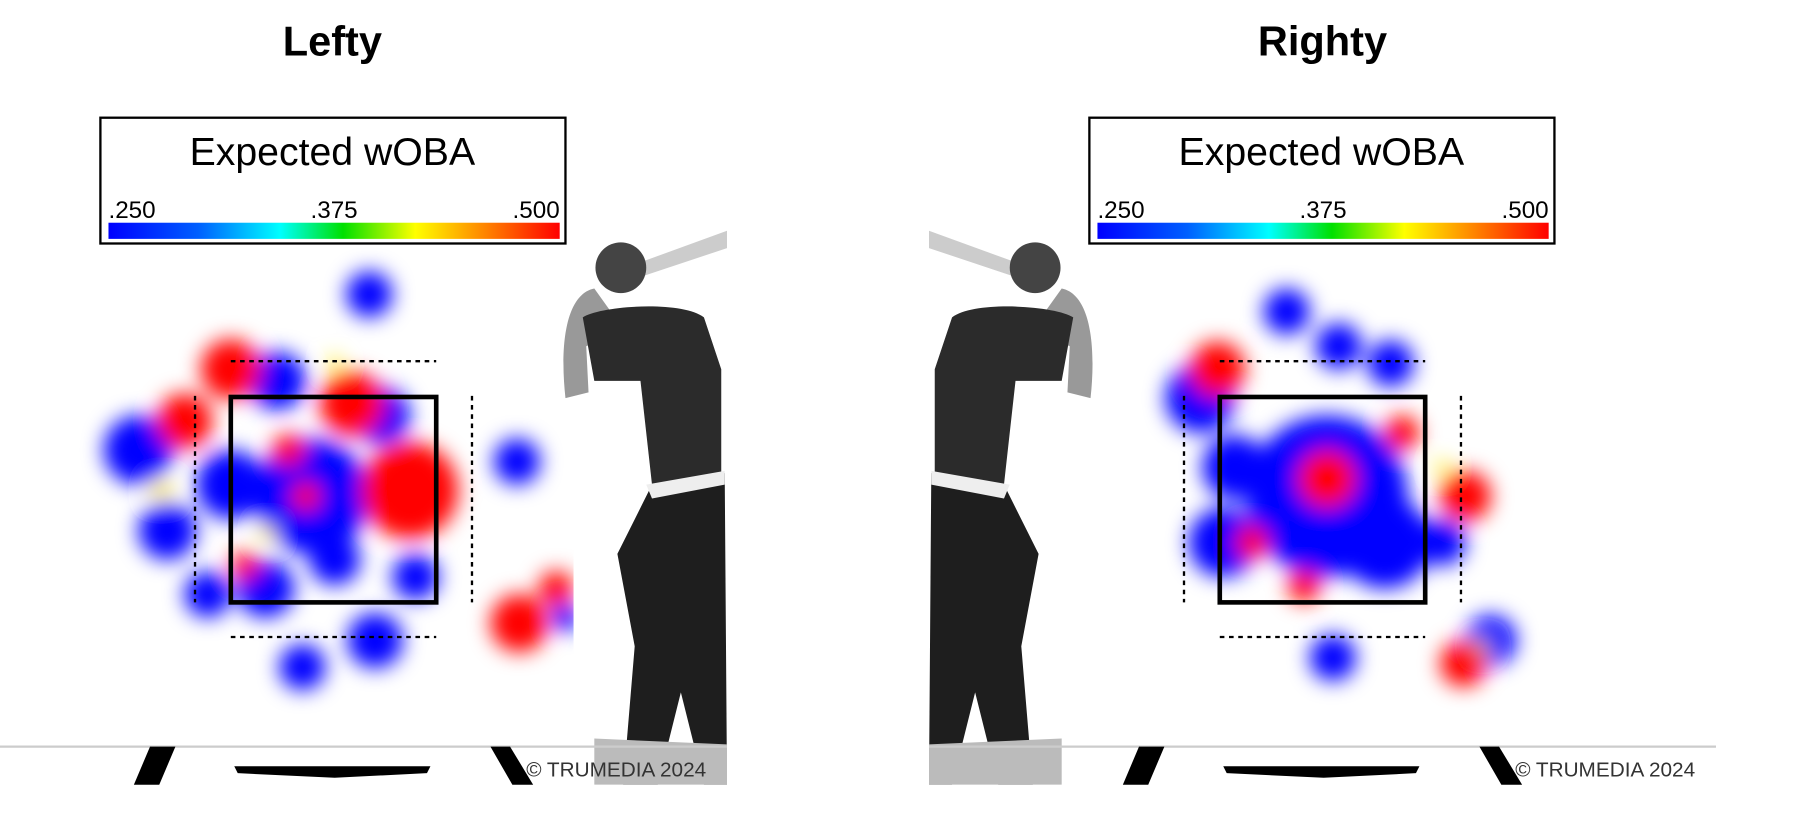 The width and height of the screenshot is (1800, 837). Describe the element at coordinates (332, 40) in the screenshot. I see `panel-title: Lefty` at that location.